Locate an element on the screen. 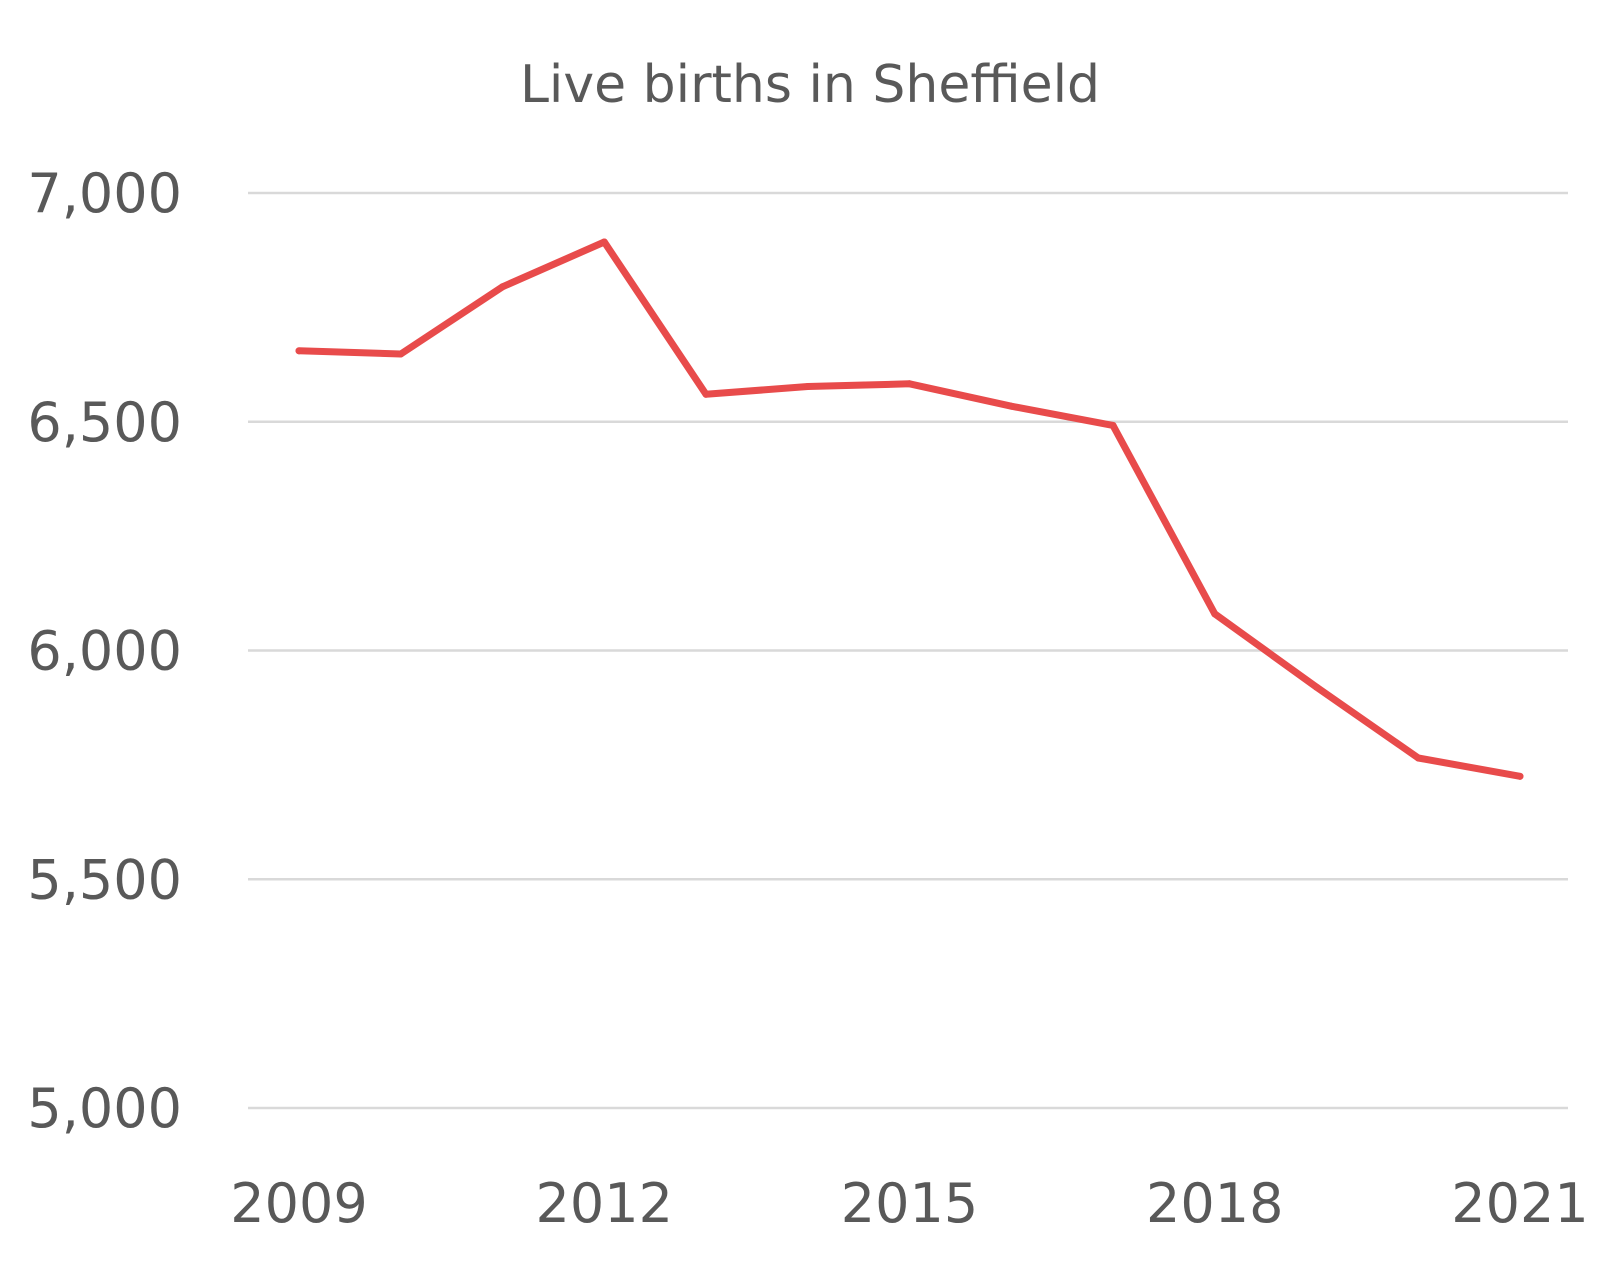 The height and width of the screenshot is (1265, 1620). y-tick-label-6500: 6,500 is located at coordinates (104, 422).